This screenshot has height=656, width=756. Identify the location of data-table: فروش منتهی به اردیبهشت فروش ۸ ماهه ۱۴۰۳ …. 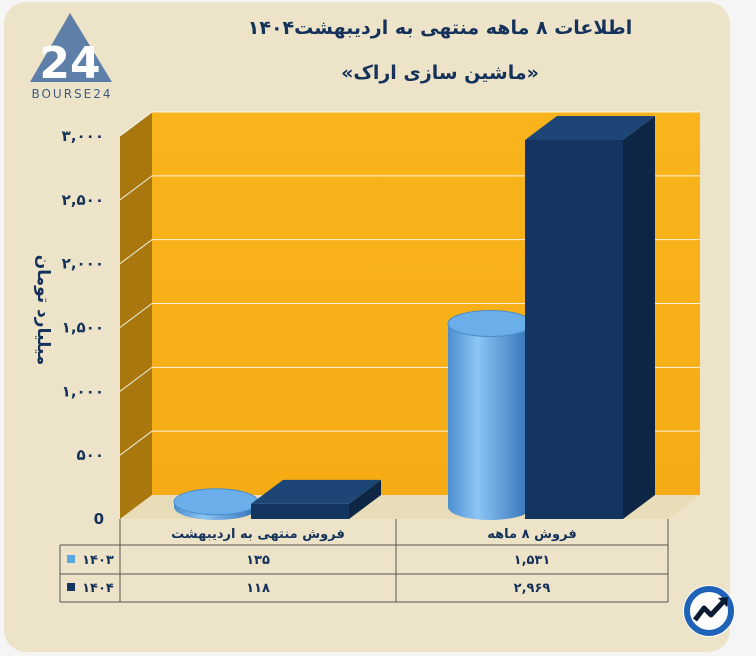
(364, 561).